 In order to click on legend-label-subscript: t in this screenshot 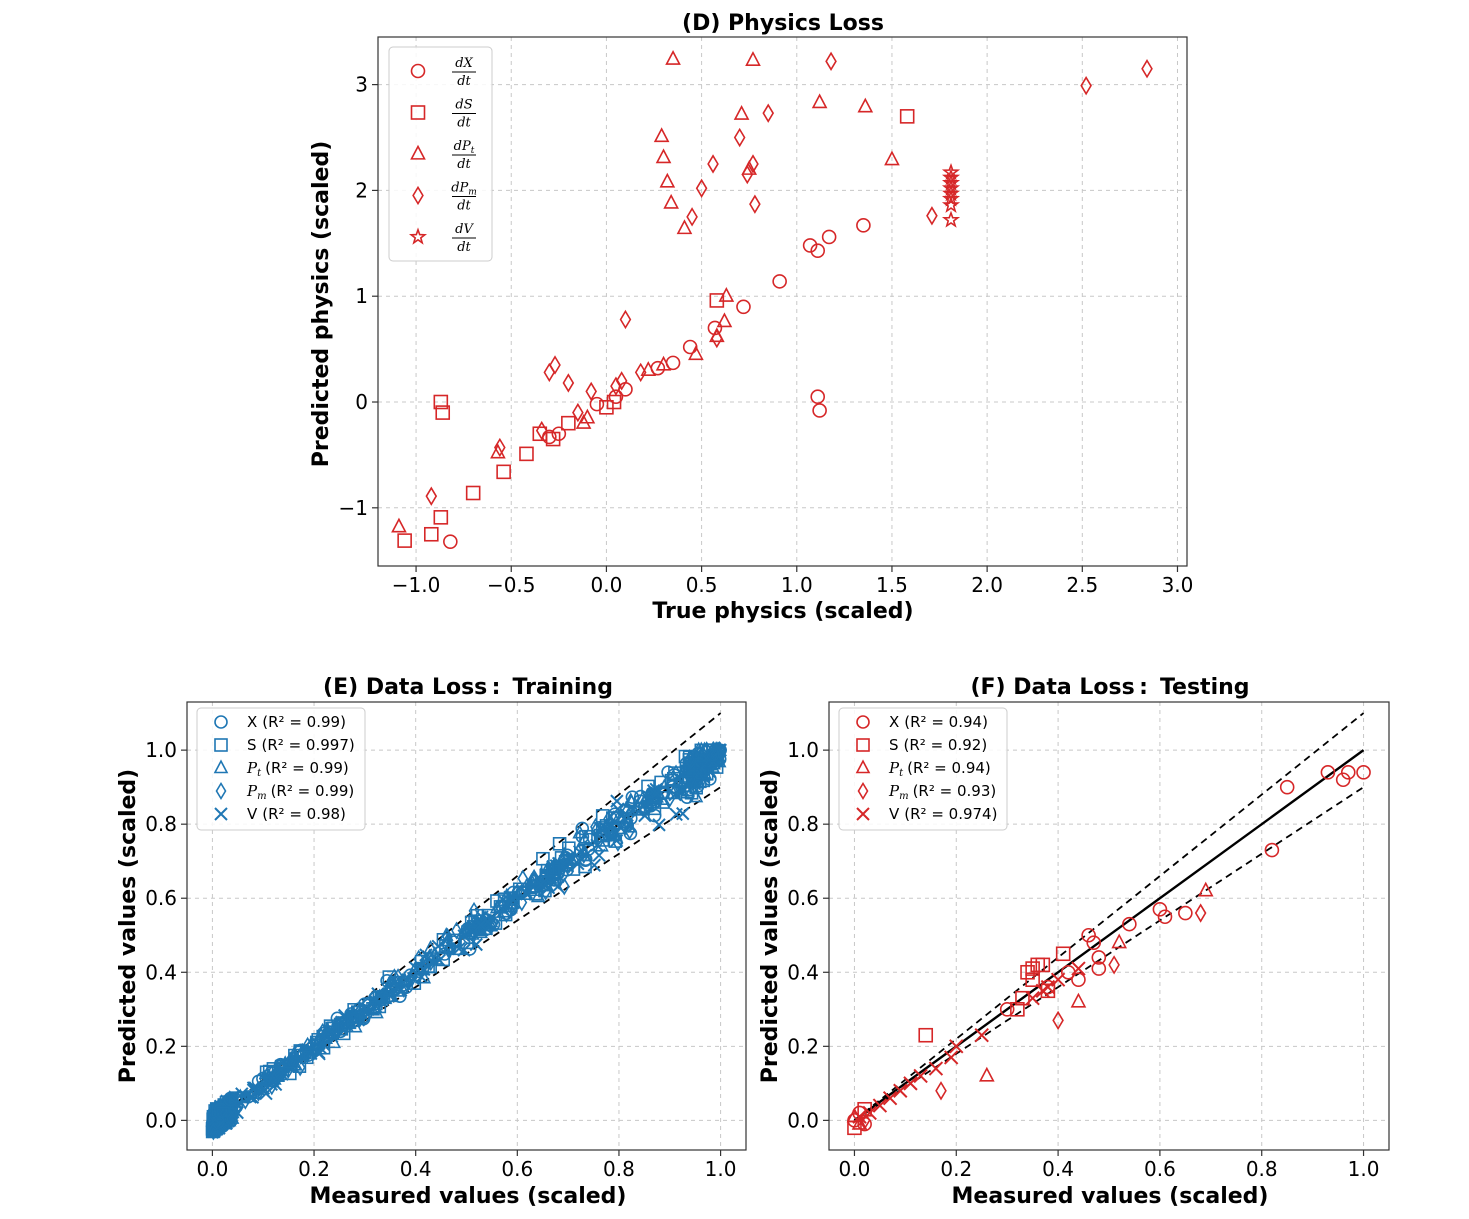, I will do `click(259, 773)`.